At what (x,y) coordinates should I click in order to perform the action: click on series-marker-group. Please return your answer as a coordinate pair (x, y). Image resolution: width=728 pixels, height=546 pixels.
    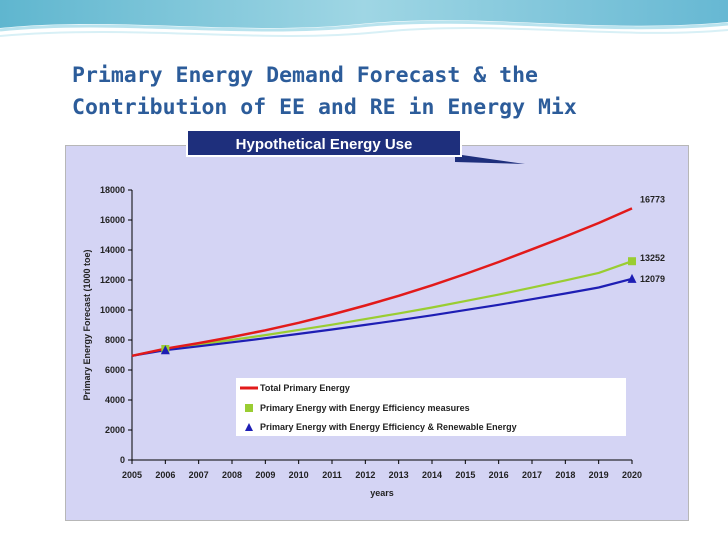
    Looking at the image, I should click on (398, 306).